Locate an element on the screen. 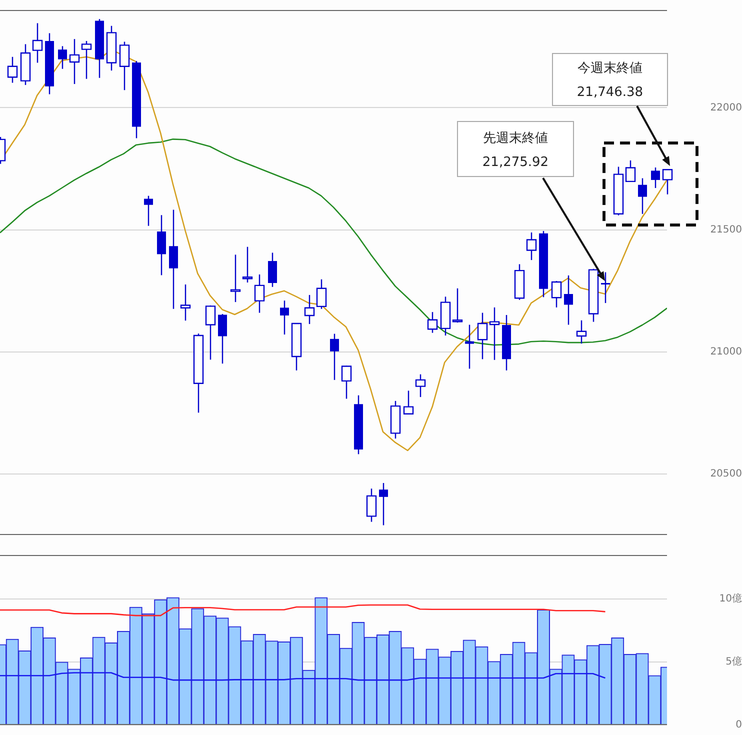 This screenshot has width=742, height=735. y-tick-label: 22000 is located at coordinates (726, 108).